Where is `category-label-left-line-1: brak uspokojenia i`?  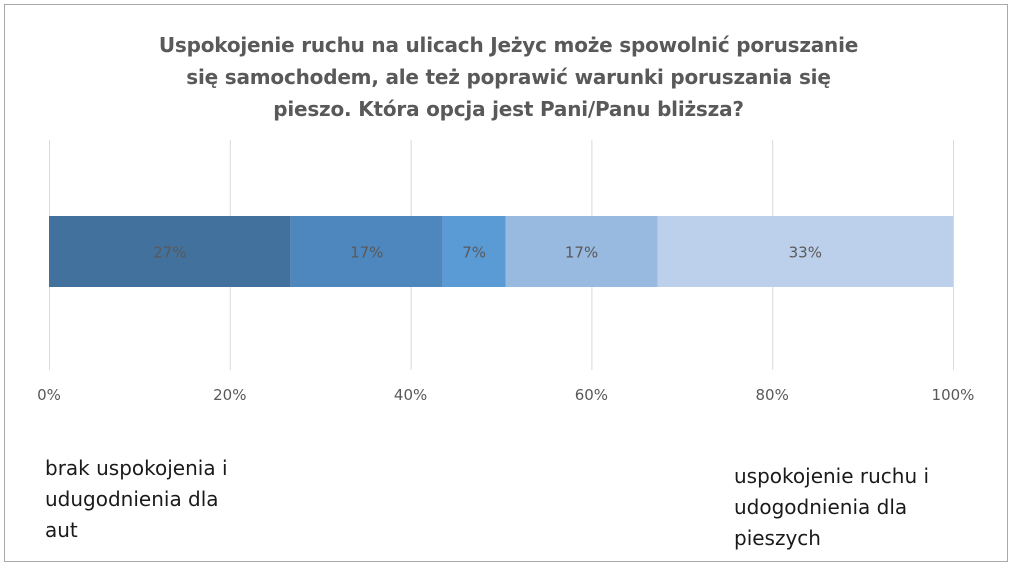 category-label-left-line-1: brak uspokojenia i is located at coordinates (136, 468).